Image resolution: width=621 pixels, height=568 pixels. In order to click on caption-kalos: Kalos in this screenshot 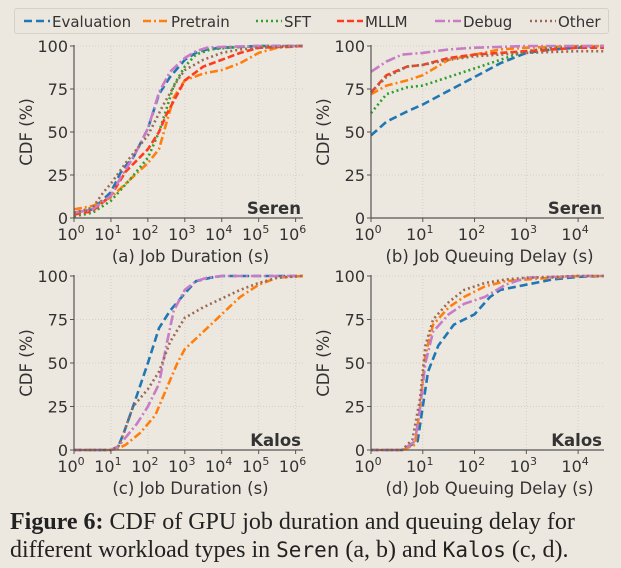, I will do `click(474, 550)`.